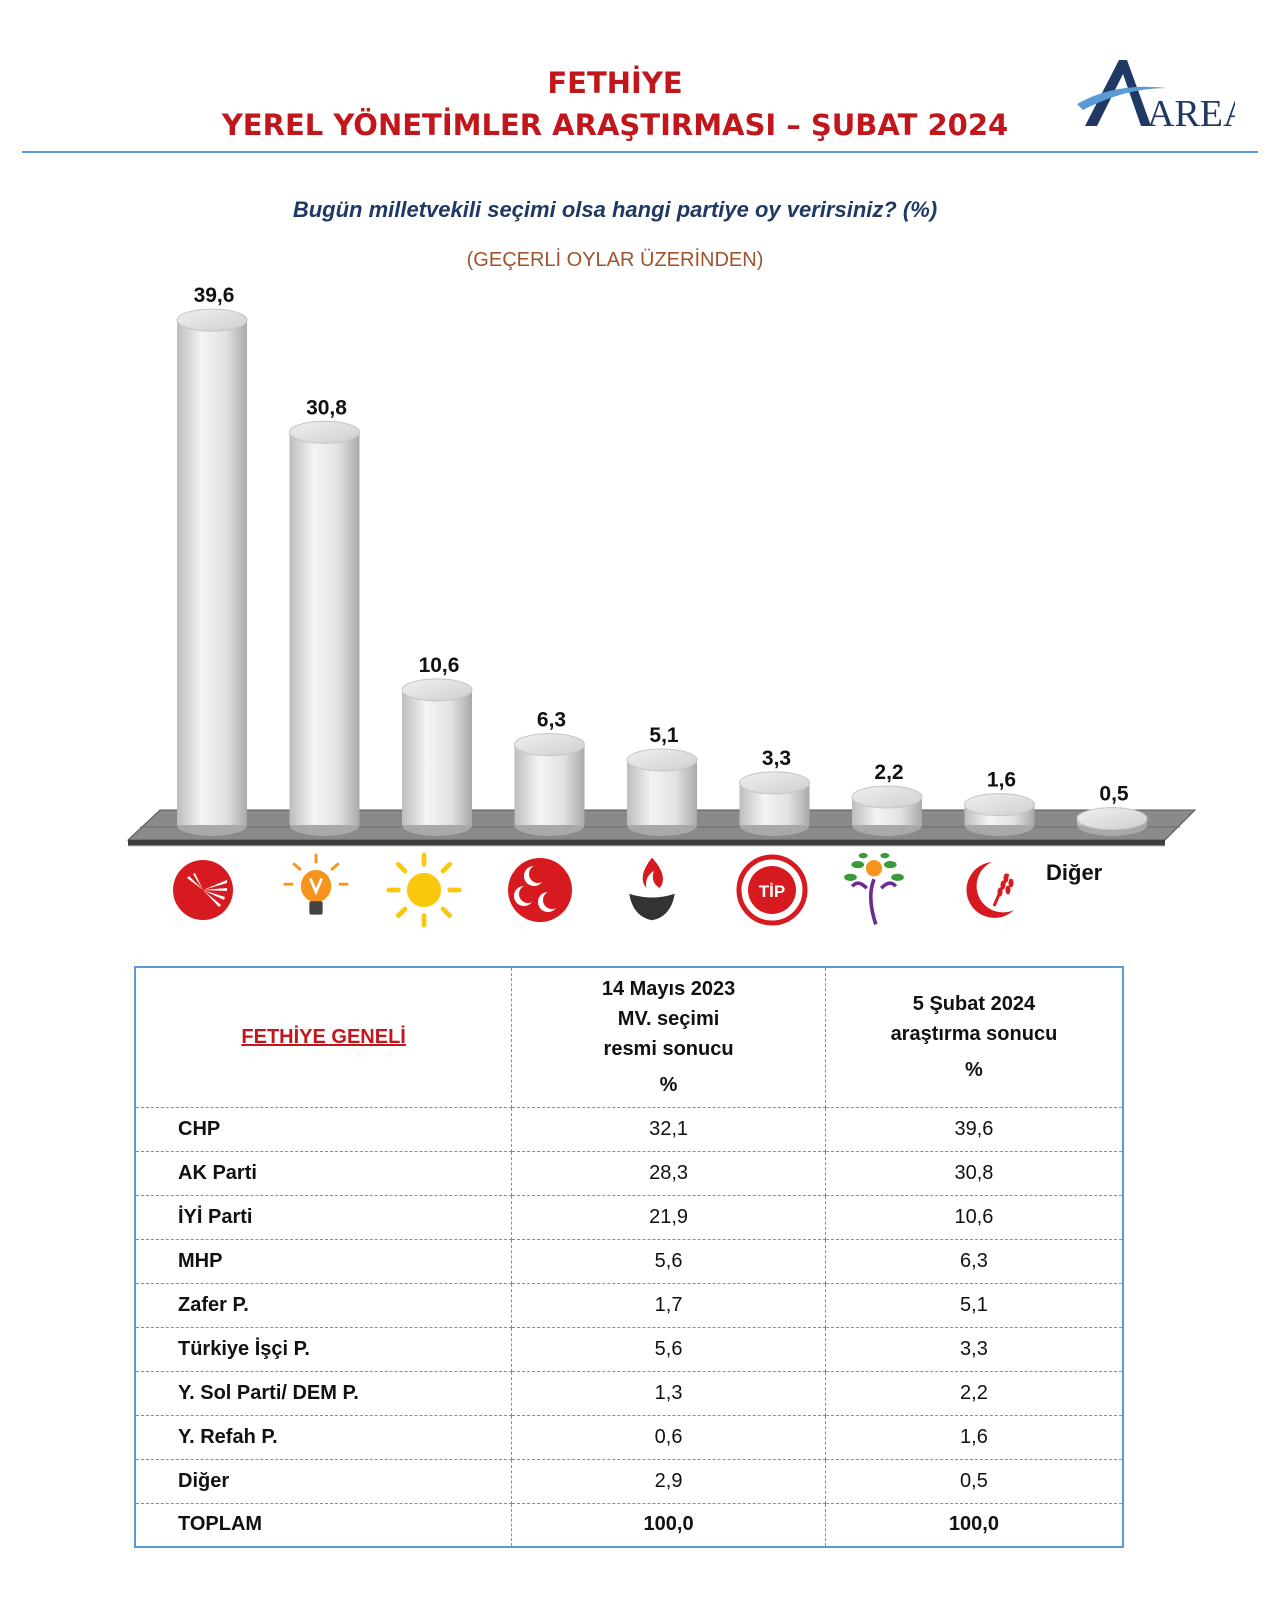 The width and height of the screenshot is (1280, 1600). Describe the element at coordinates (326, 407) in the screenshot. I see `data-label-ak-parti: 30,8` at that location.